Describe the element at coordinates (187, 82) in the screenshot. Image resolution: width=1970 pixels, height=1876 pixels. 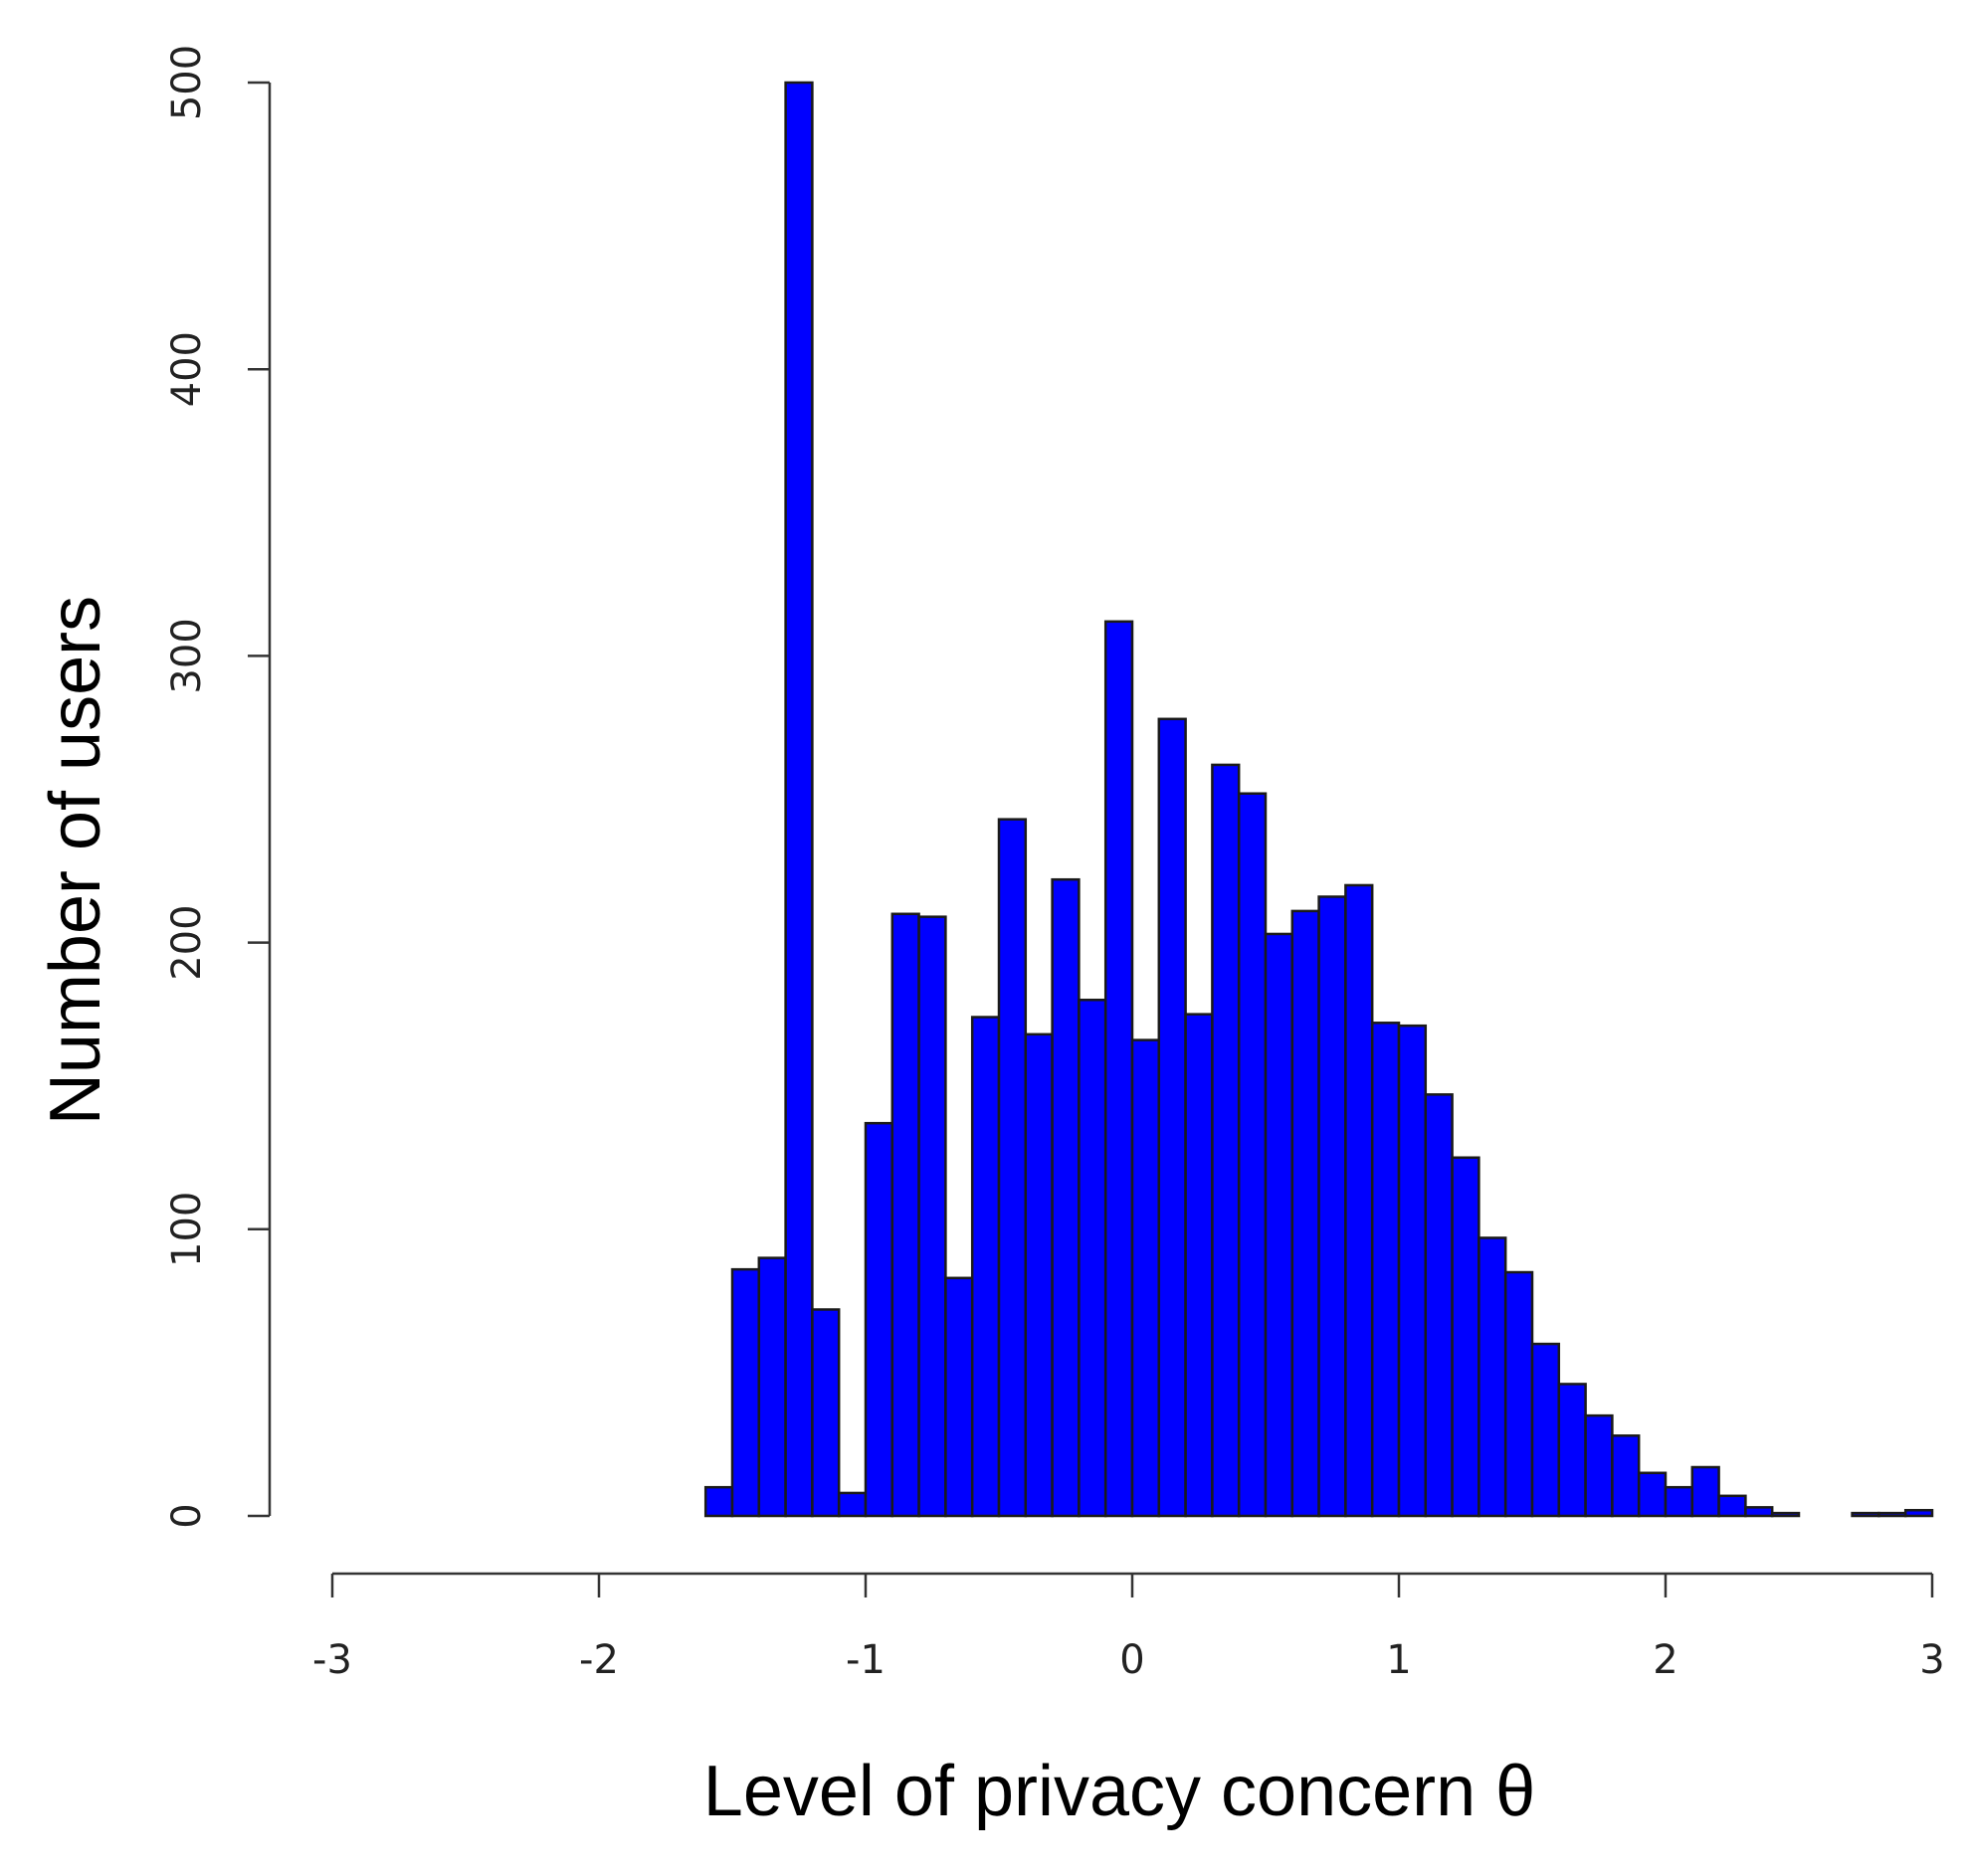
I see `y-tick-label: 500` at that location.